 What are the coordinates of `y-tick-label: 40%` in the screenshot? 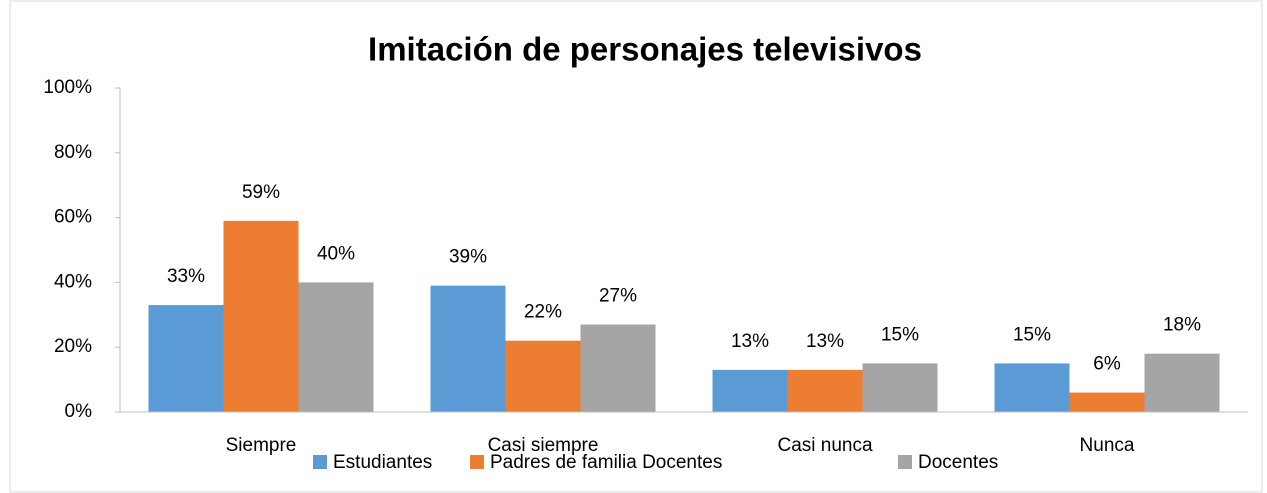 It's located at (73, 281).